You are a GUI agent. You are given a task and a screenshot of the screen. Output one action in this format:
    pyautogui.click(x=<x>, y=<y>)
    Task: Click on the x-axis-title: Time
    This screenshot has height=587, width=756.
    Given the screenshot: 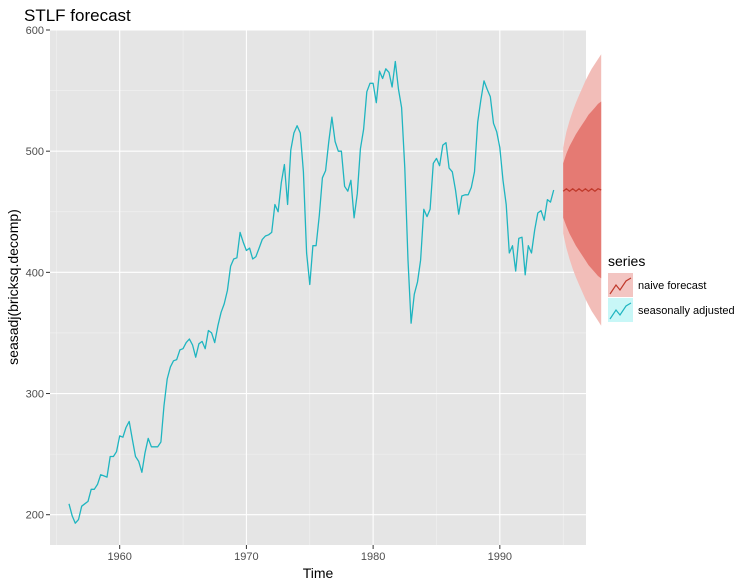 What is the action you would take?
    pyautogui.click(x=318, y=573)
    